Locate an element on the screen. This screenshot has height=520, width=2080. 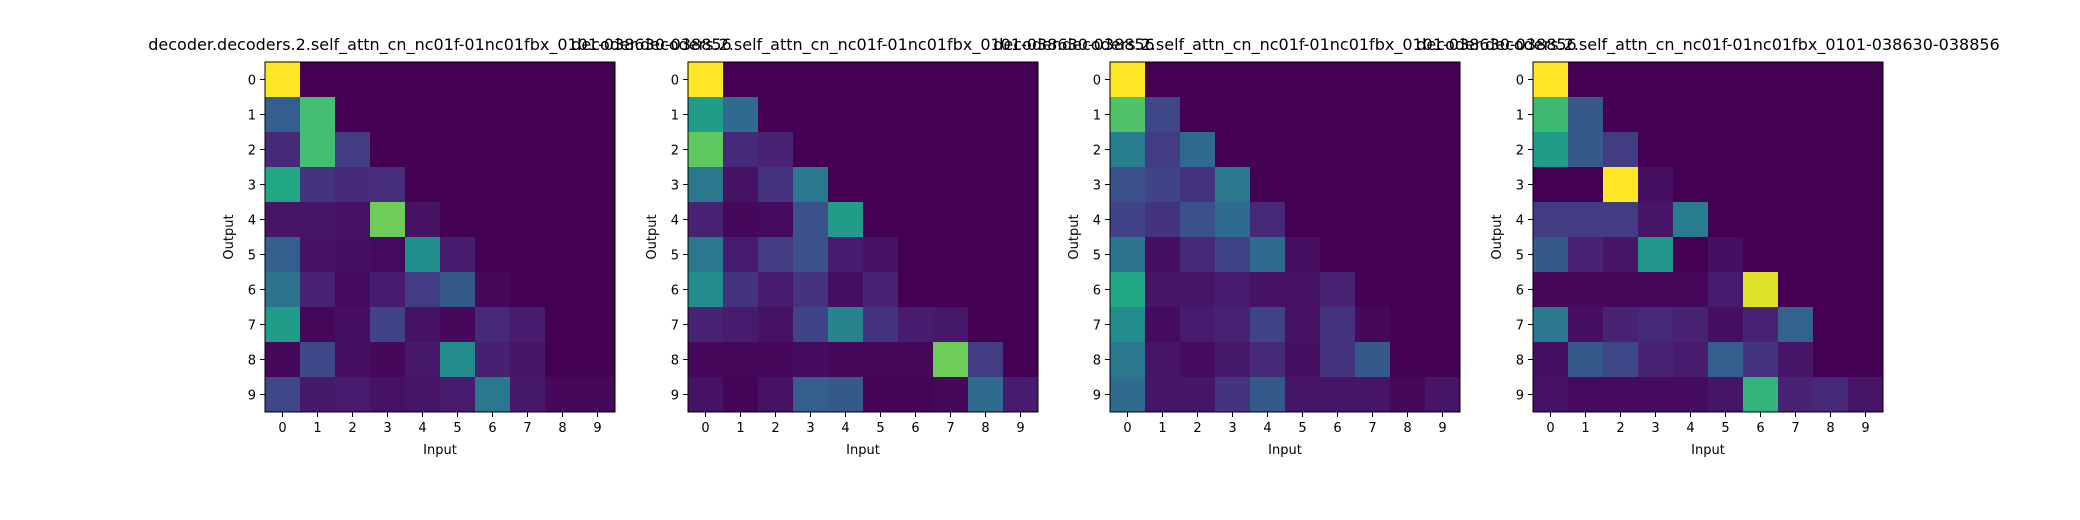
heatmap-cell-r2-c3 is located at coordinates (1656, 150).